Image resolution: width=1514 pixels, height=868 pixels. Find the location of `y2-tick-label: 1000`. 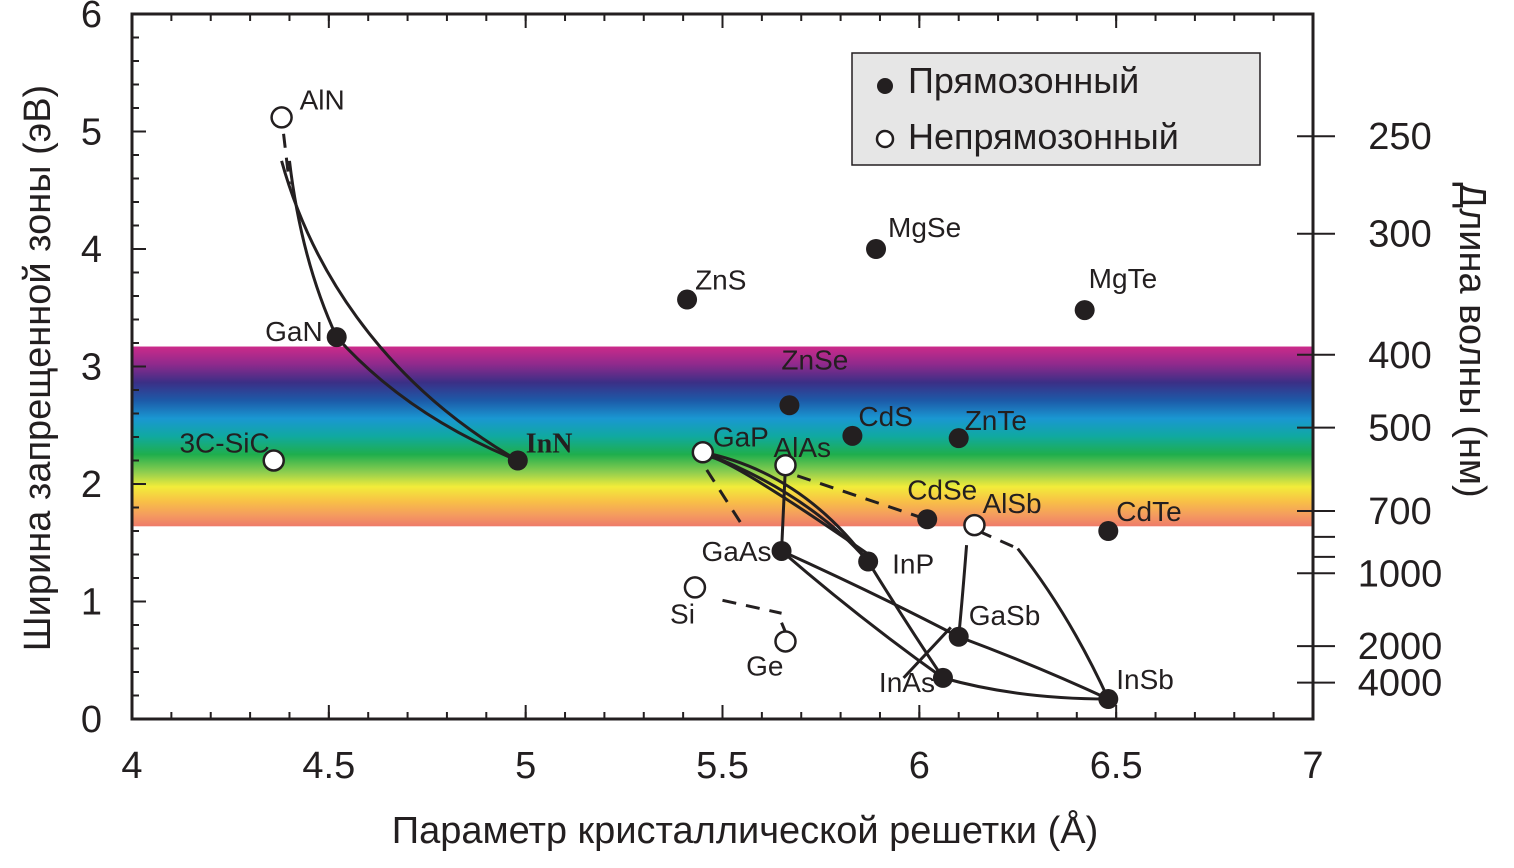

y2-tick-label: 1000 is located at coordinates (1400, 574).